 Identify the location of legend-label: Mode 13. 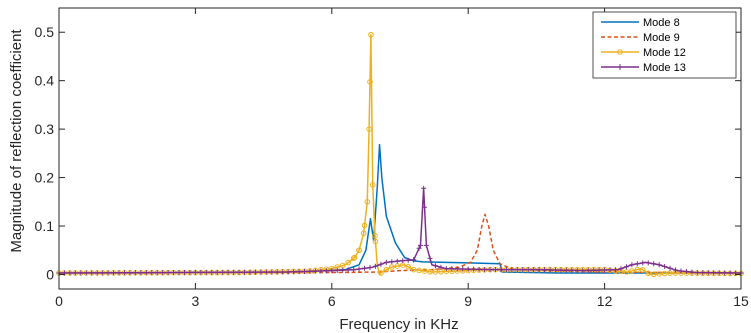
(664, 68).